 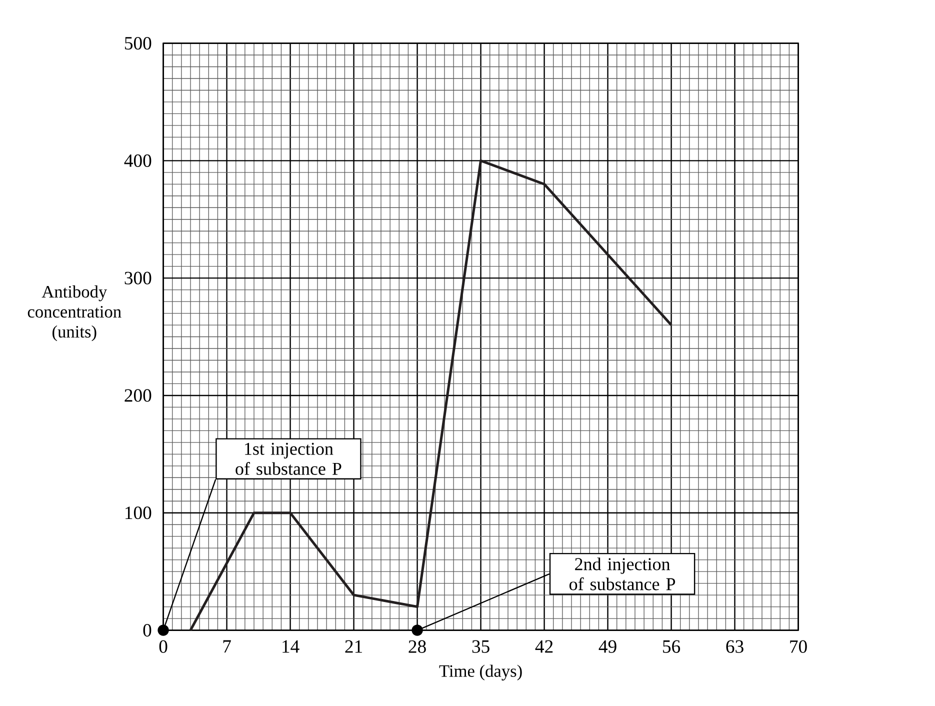 I want to click on x-tick-label: 70, so click(x=798, y=646).